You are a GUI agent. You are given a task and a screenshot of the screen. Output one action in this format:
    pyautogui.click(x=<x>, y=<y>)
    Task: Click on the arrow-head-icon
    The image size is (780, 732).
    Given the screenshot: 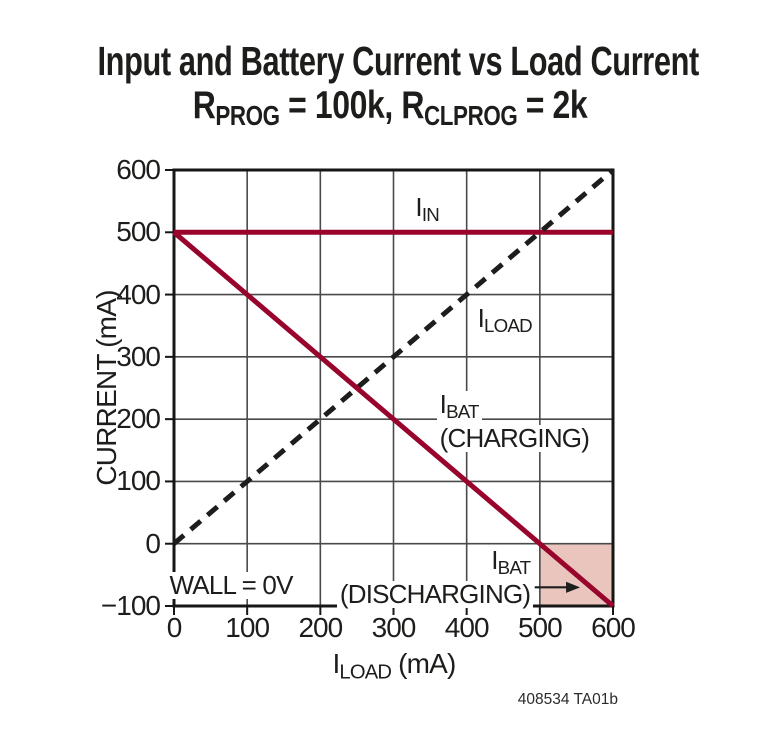 What is the action you would take?
    pyautogui.click(x=573, y=587)
    